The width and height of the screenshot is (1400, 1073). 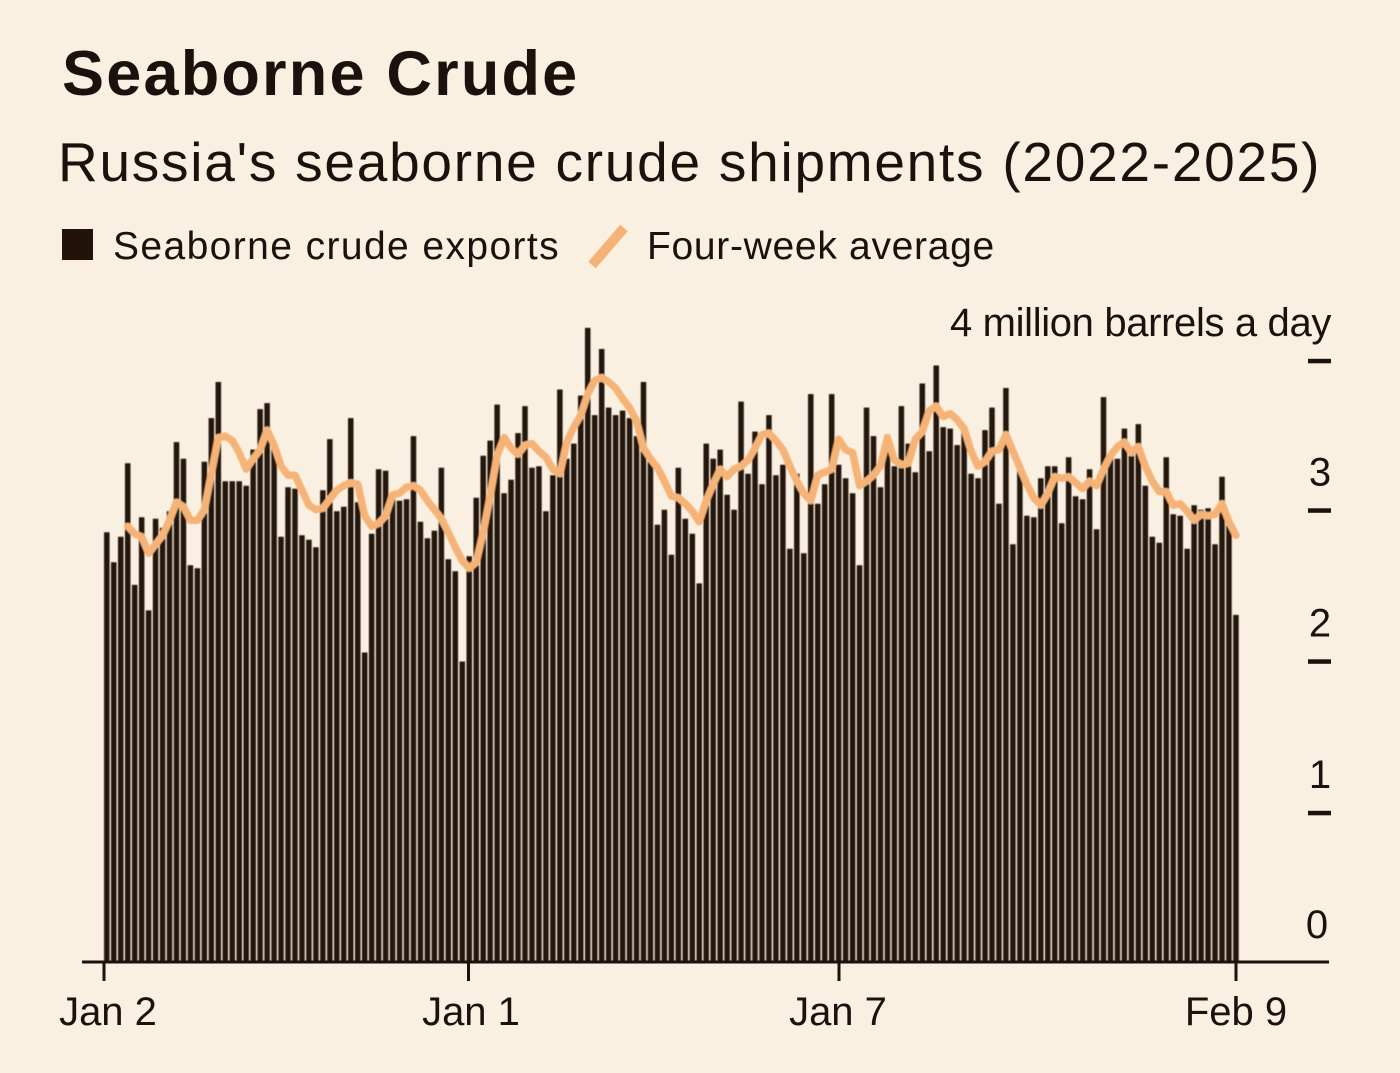 I want to click on svg-text: Seaborne Crude, so click(x=320, y=74).